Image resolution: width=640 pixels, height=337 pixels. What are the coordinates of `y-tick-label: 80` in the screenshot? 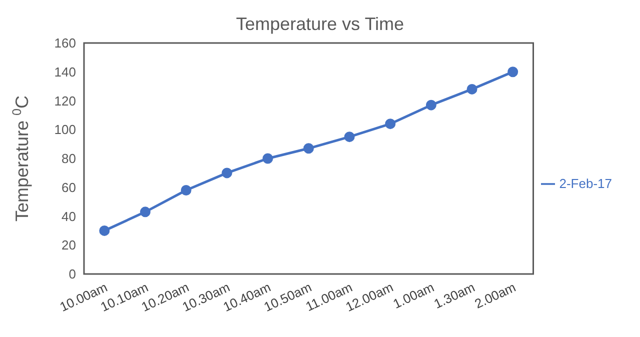 It's located at (69, 158).